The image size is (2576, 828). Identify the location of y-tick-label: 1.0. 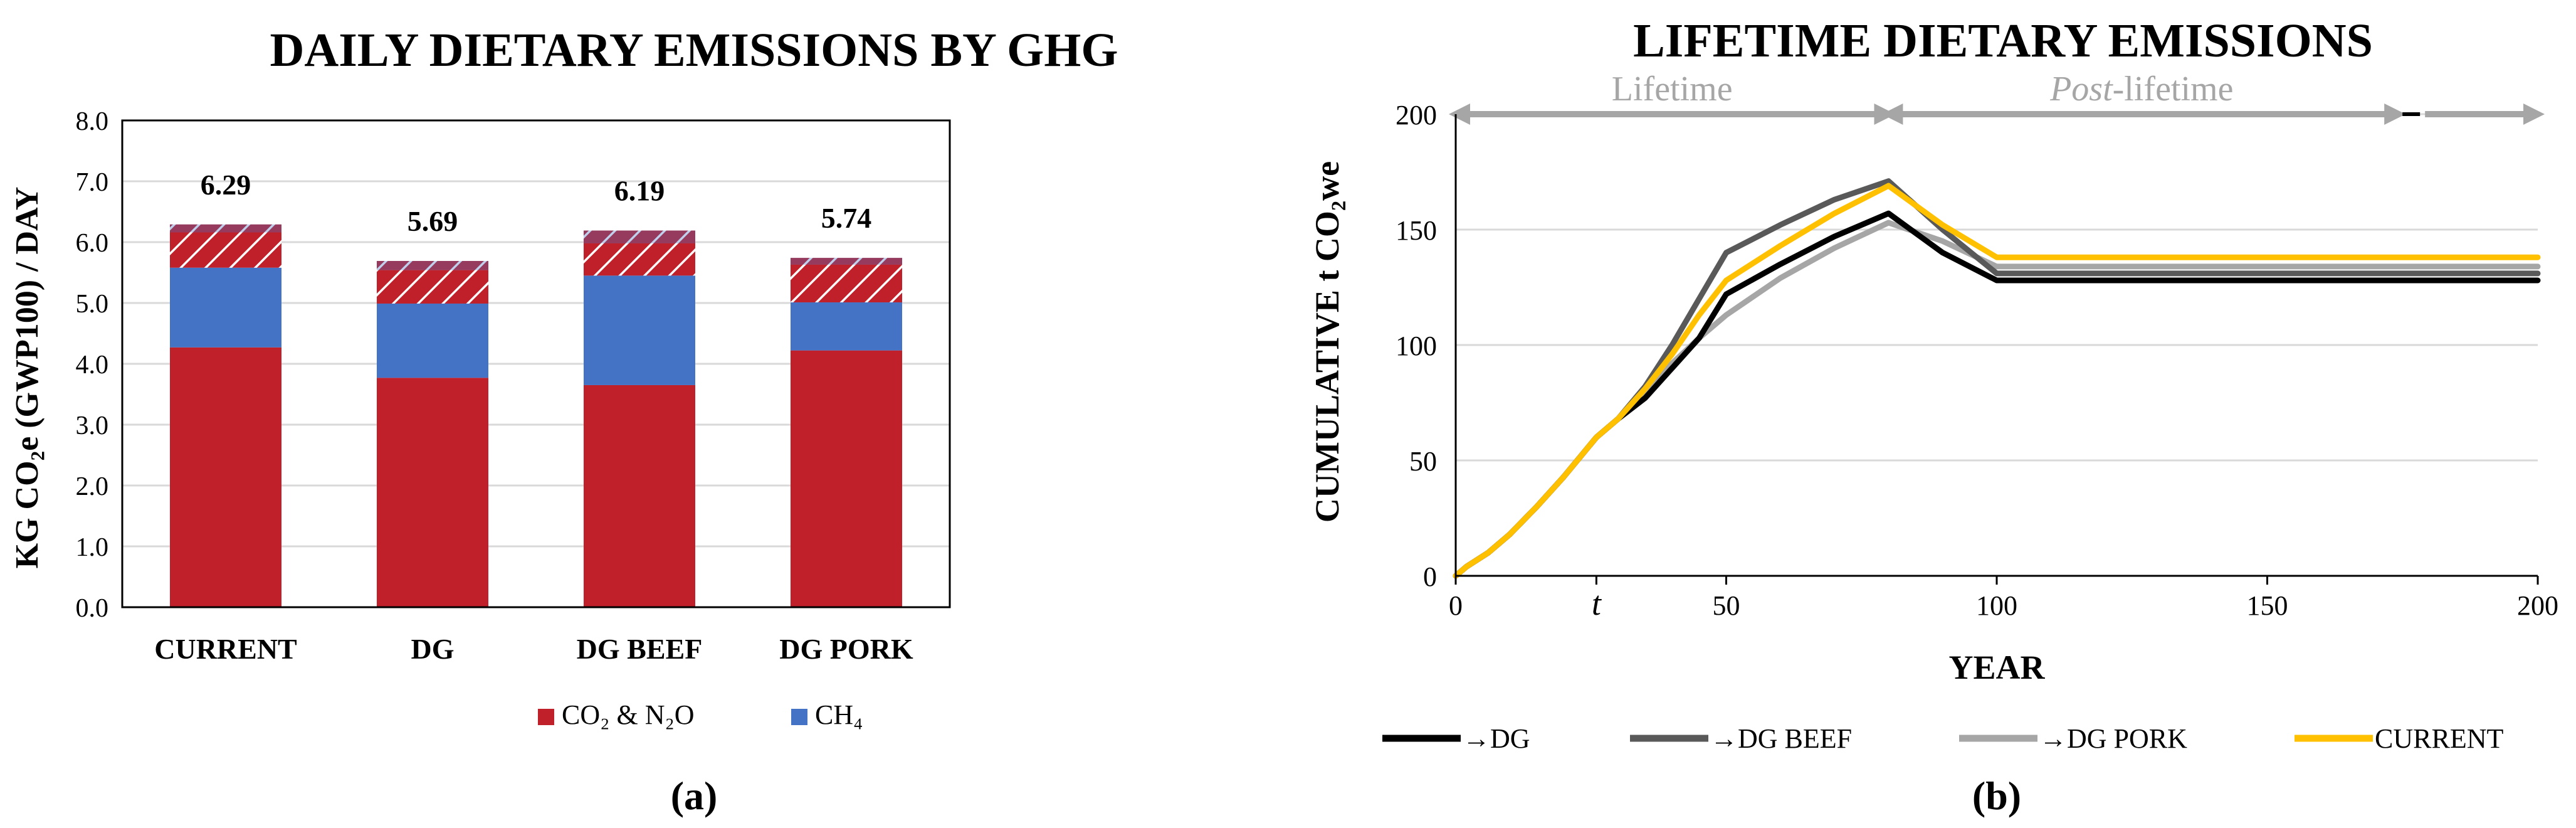
(93, 547).